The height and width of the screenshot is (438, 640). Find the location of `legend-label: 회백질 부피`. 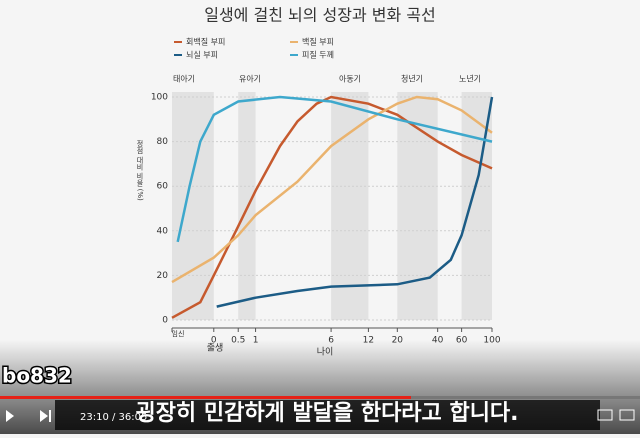

legend-label: 회백질 부피 is located at coordinates (205, 42).